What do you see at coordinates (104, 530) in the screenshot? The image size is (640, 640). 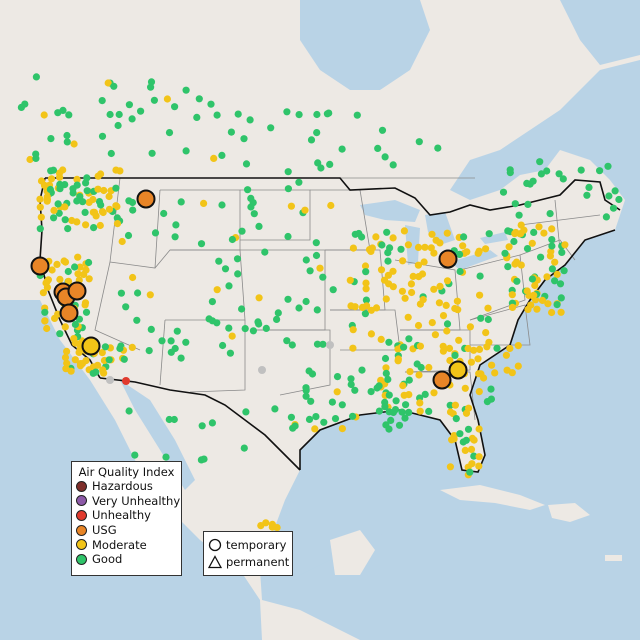 I see `legend-label: USG` at bounding box center [104, 530].